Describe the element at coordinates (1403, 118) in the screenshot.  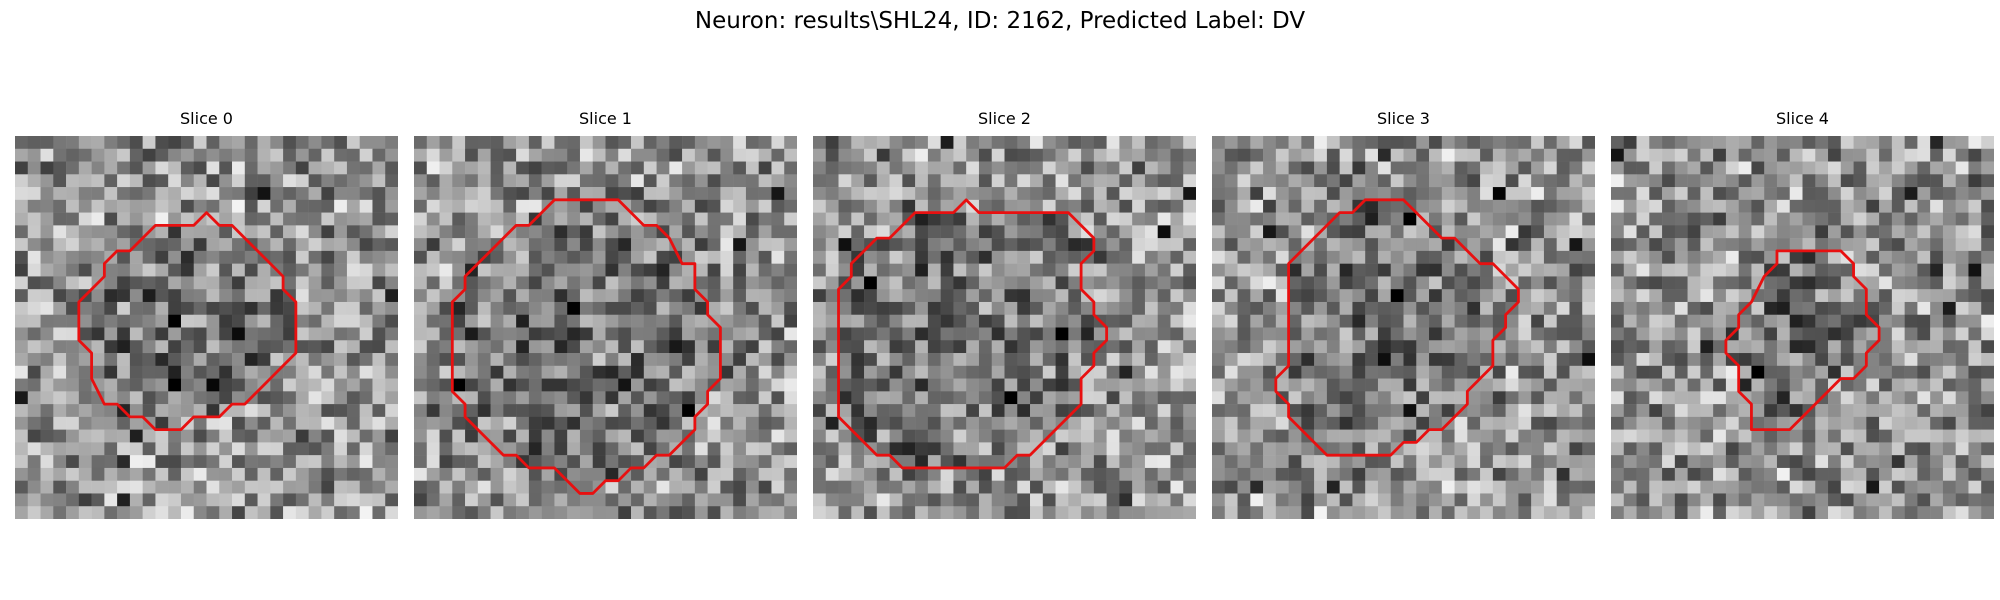
I see `slice-title: Slice 3` at that location.